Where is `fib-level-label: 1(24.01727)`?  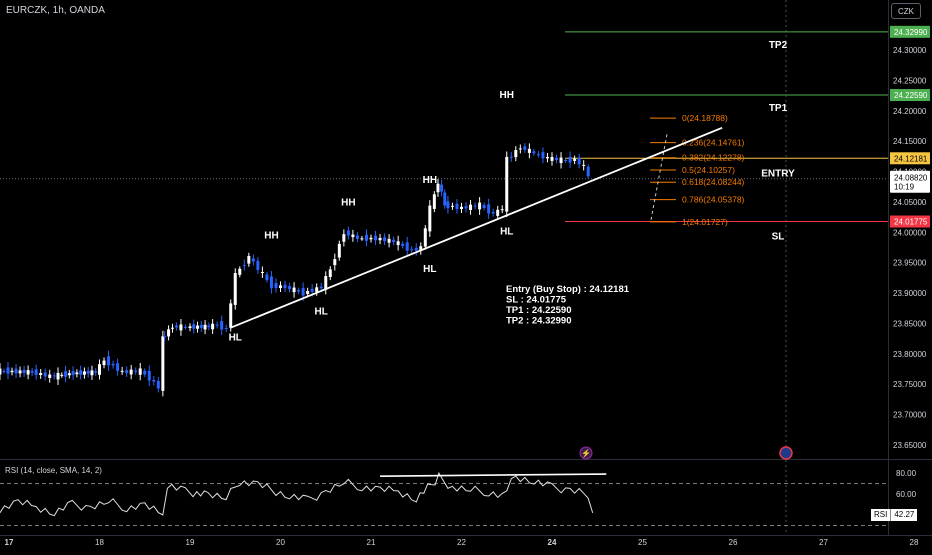 fib-level-label: 1(24.01727) is located at coordinates (705, 222).